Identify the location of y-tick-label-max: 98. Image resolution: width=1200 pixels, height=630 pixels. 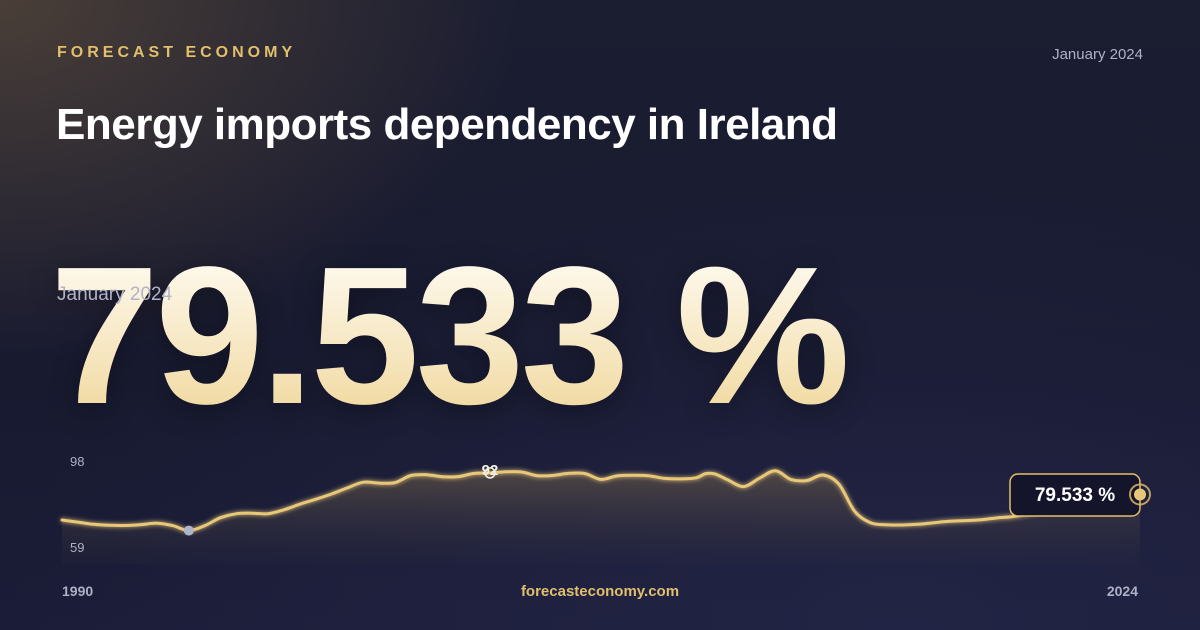
(77, 461).